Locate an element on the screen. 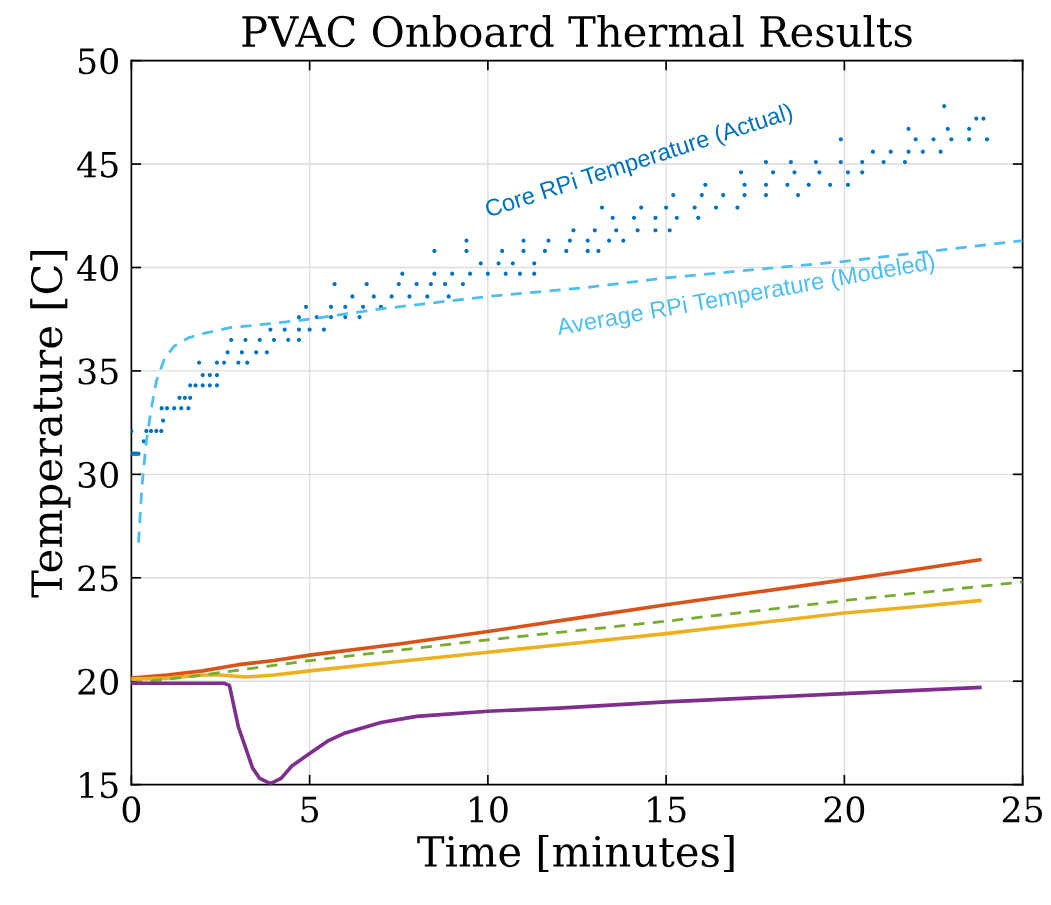  x-axis-title: Time [minutes] is located at coordinates (575, 853).